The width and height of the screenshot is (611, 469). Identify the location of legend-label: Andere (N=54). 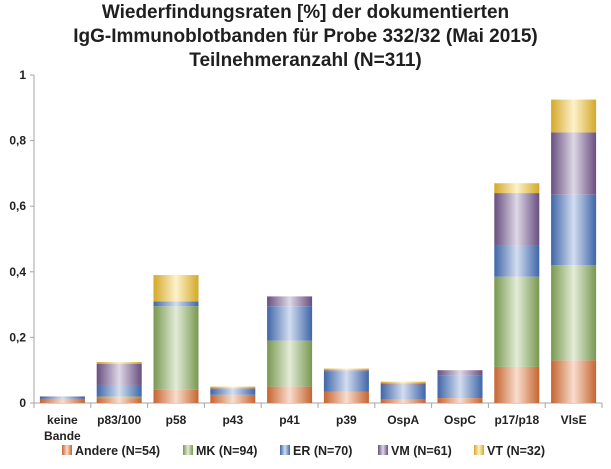
(117, 451).